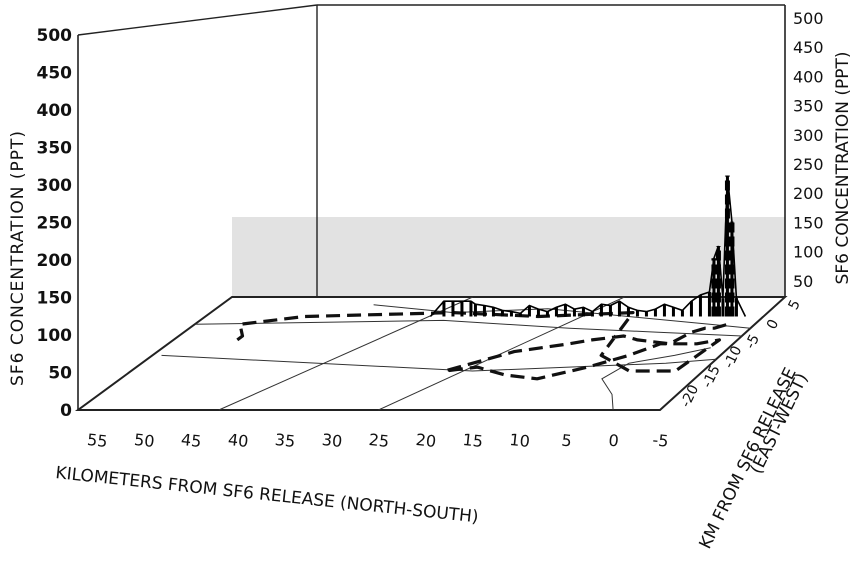  What do you see at coordinates (332, 440) in the screenshot?
I see `x-axis-tick: 30` at bounding box center [332, 440].